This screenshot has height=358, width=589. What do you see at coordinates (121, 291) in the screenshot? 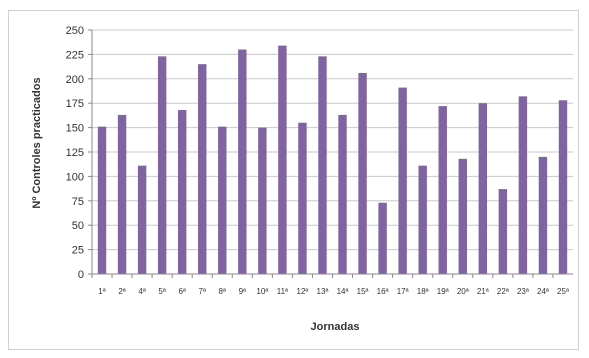
I see `x-tick-label: 2ª` at bounding box center [121, 291].